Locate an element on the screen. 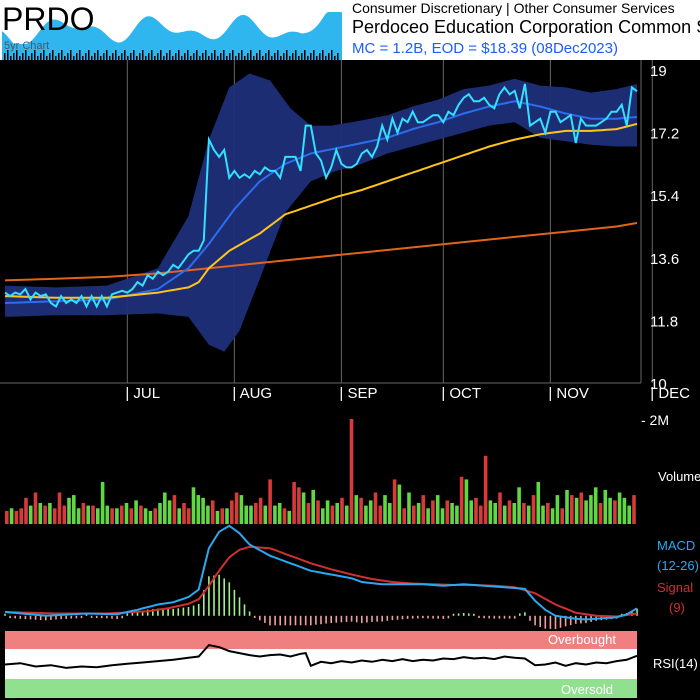 The image size is (700, 700). oversold-label: Oversold is located at coordinates (587, 689).